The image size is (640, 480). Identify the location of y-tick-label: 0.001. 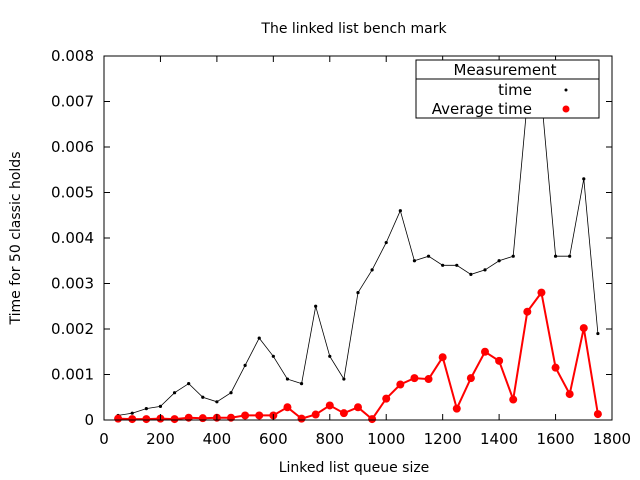
(72, 375).